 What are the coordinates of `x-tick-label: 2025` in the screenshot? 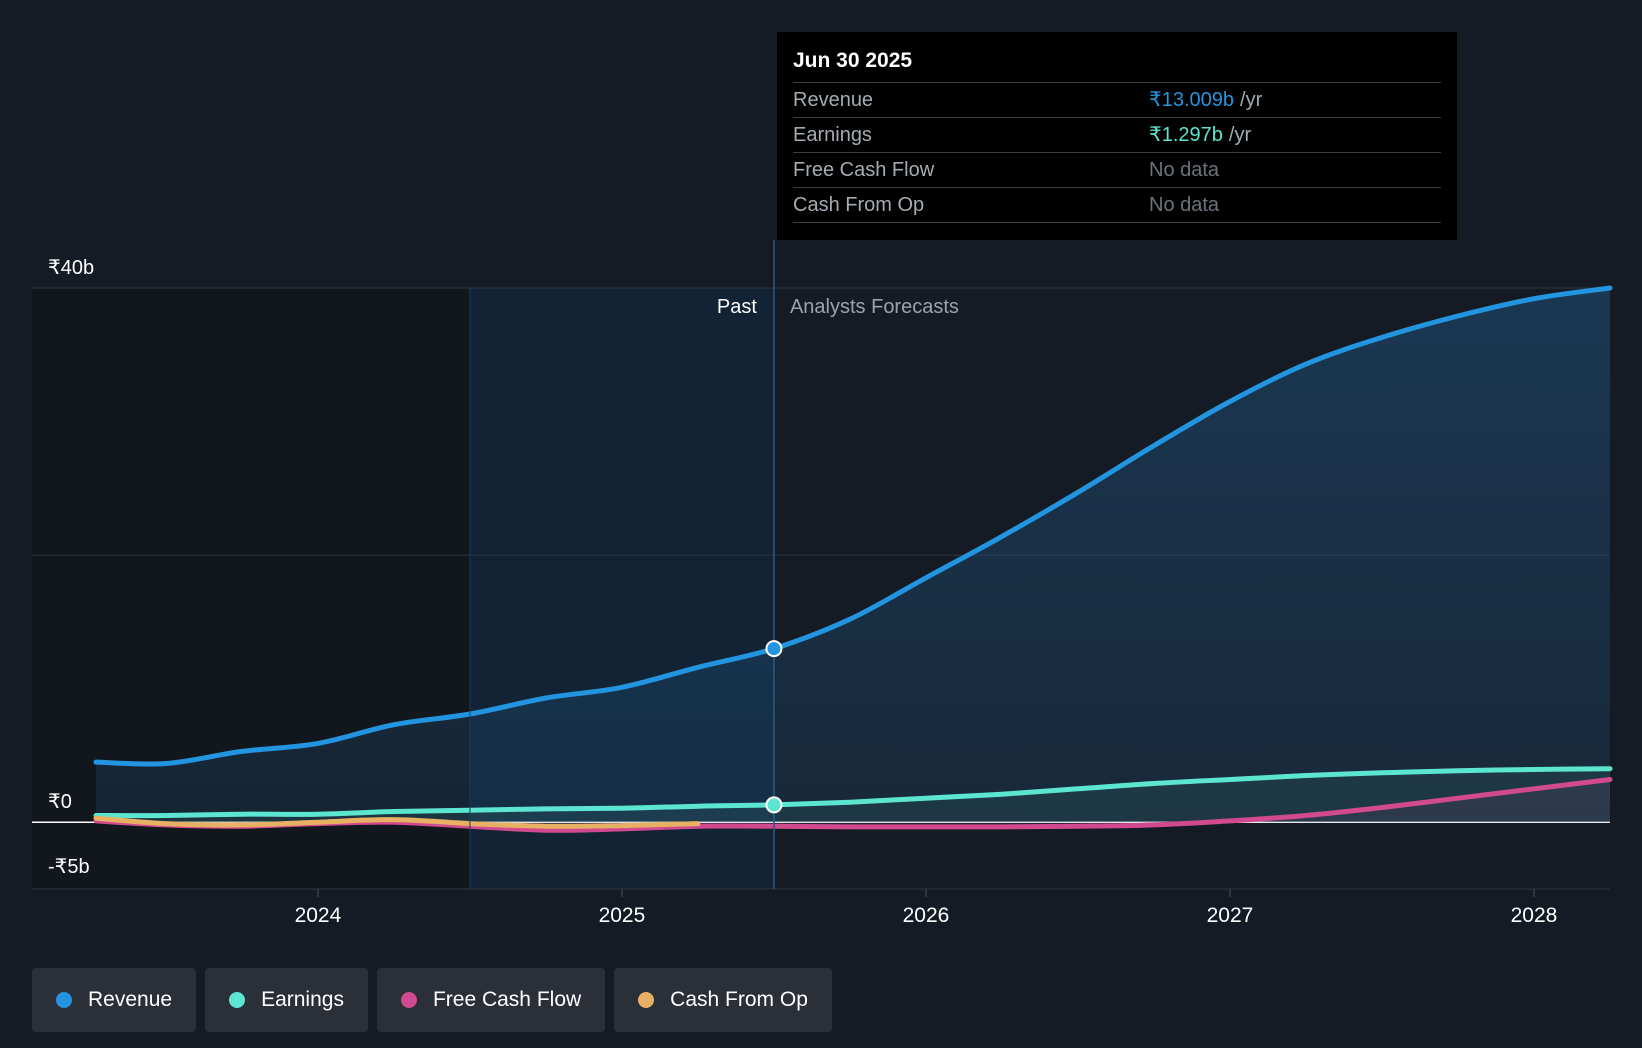 It's located at (622, 915).